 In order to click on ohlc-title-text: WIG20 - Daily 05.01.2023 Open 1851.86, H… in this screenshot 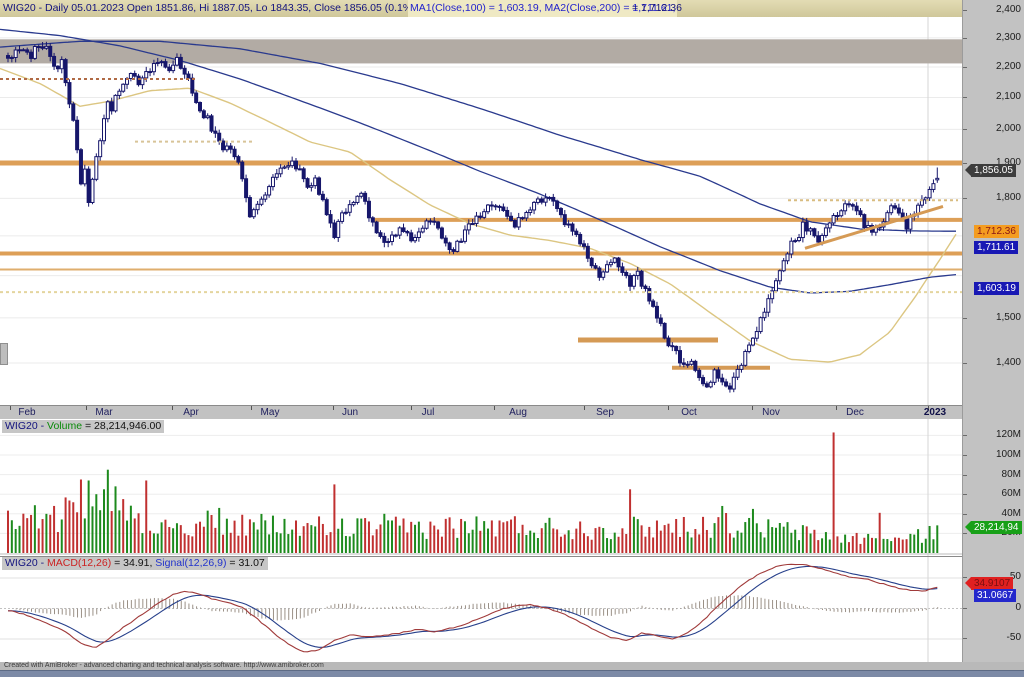, I will do `click(209, 8)`.